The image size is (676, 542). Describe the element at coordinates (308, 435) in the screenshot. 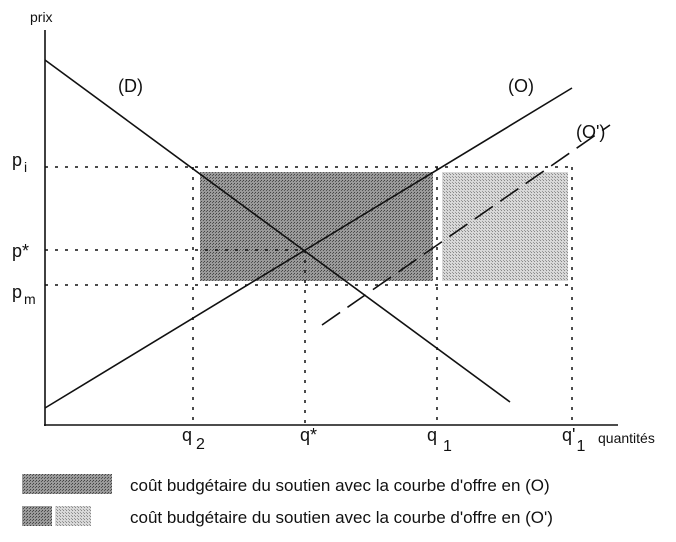

I see `quantity-label: q*` at that location.